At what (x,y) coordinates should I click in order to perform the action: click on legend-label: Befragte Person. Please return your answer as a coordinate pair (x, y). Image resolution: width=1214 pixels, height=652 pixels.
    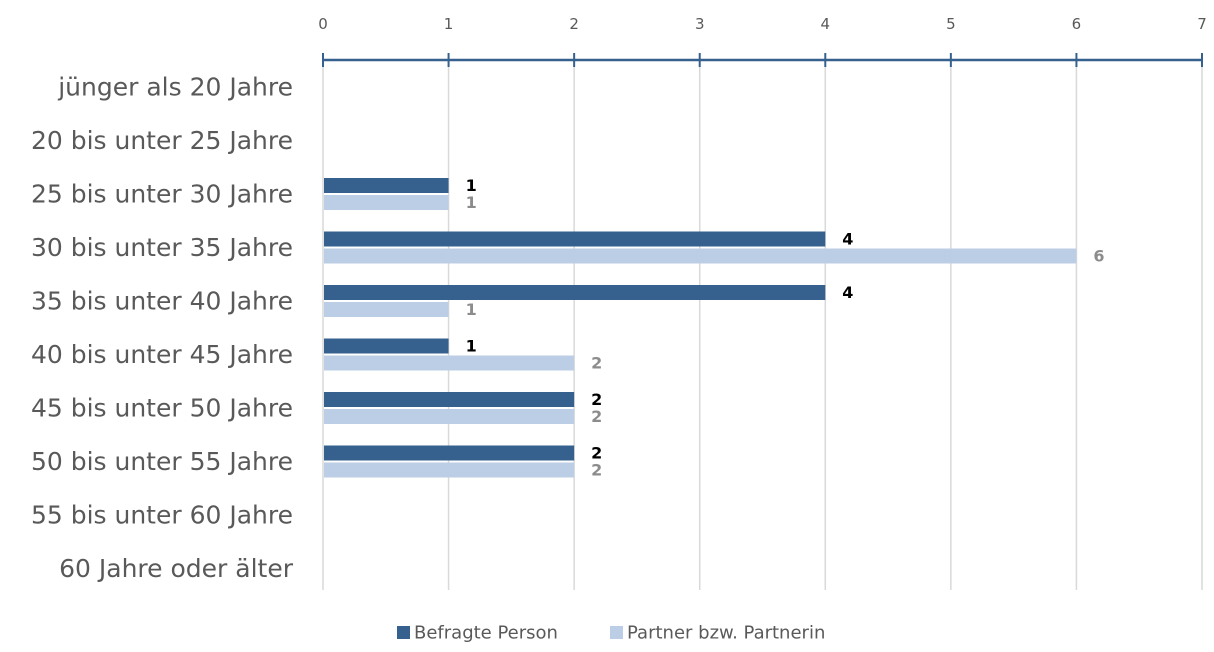
    Looking at the image, I should click on (486, 633).